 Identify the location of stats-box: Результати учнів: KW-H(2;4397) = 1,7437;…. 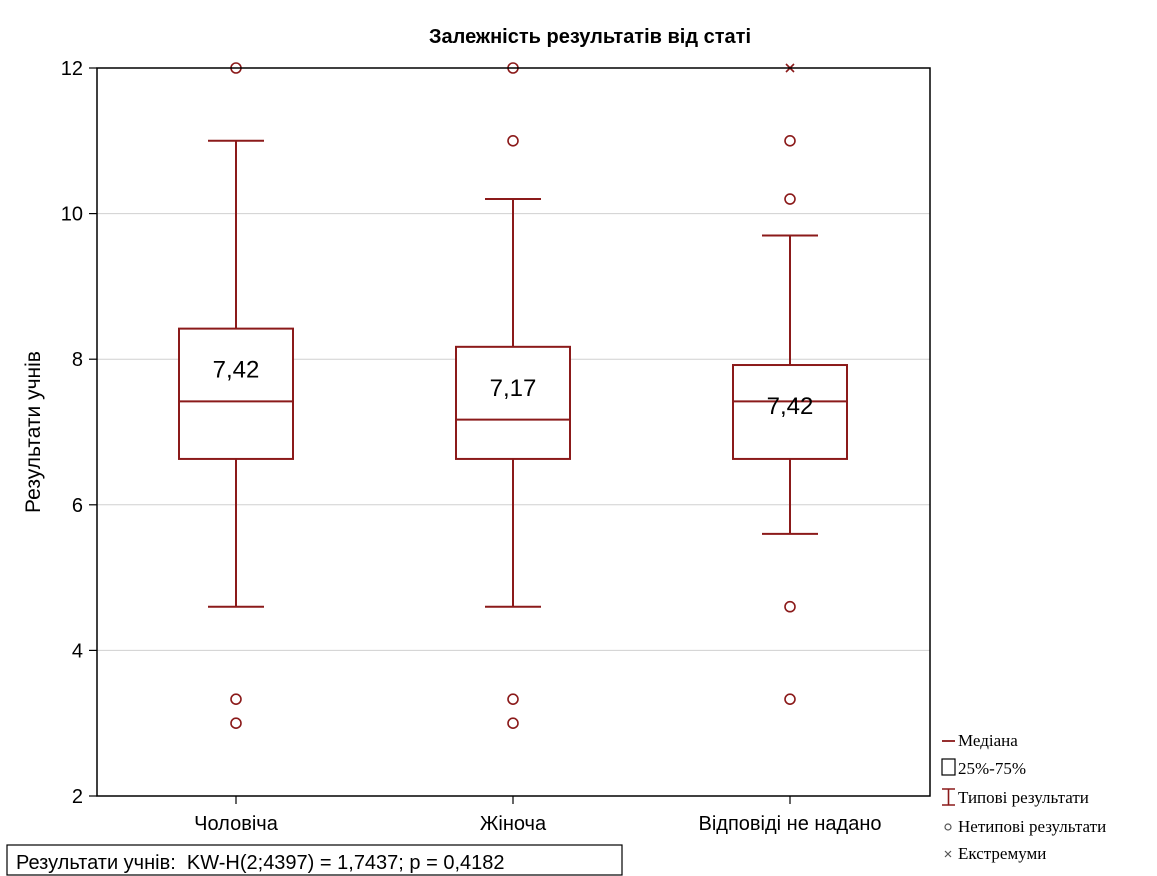
(314, 860).